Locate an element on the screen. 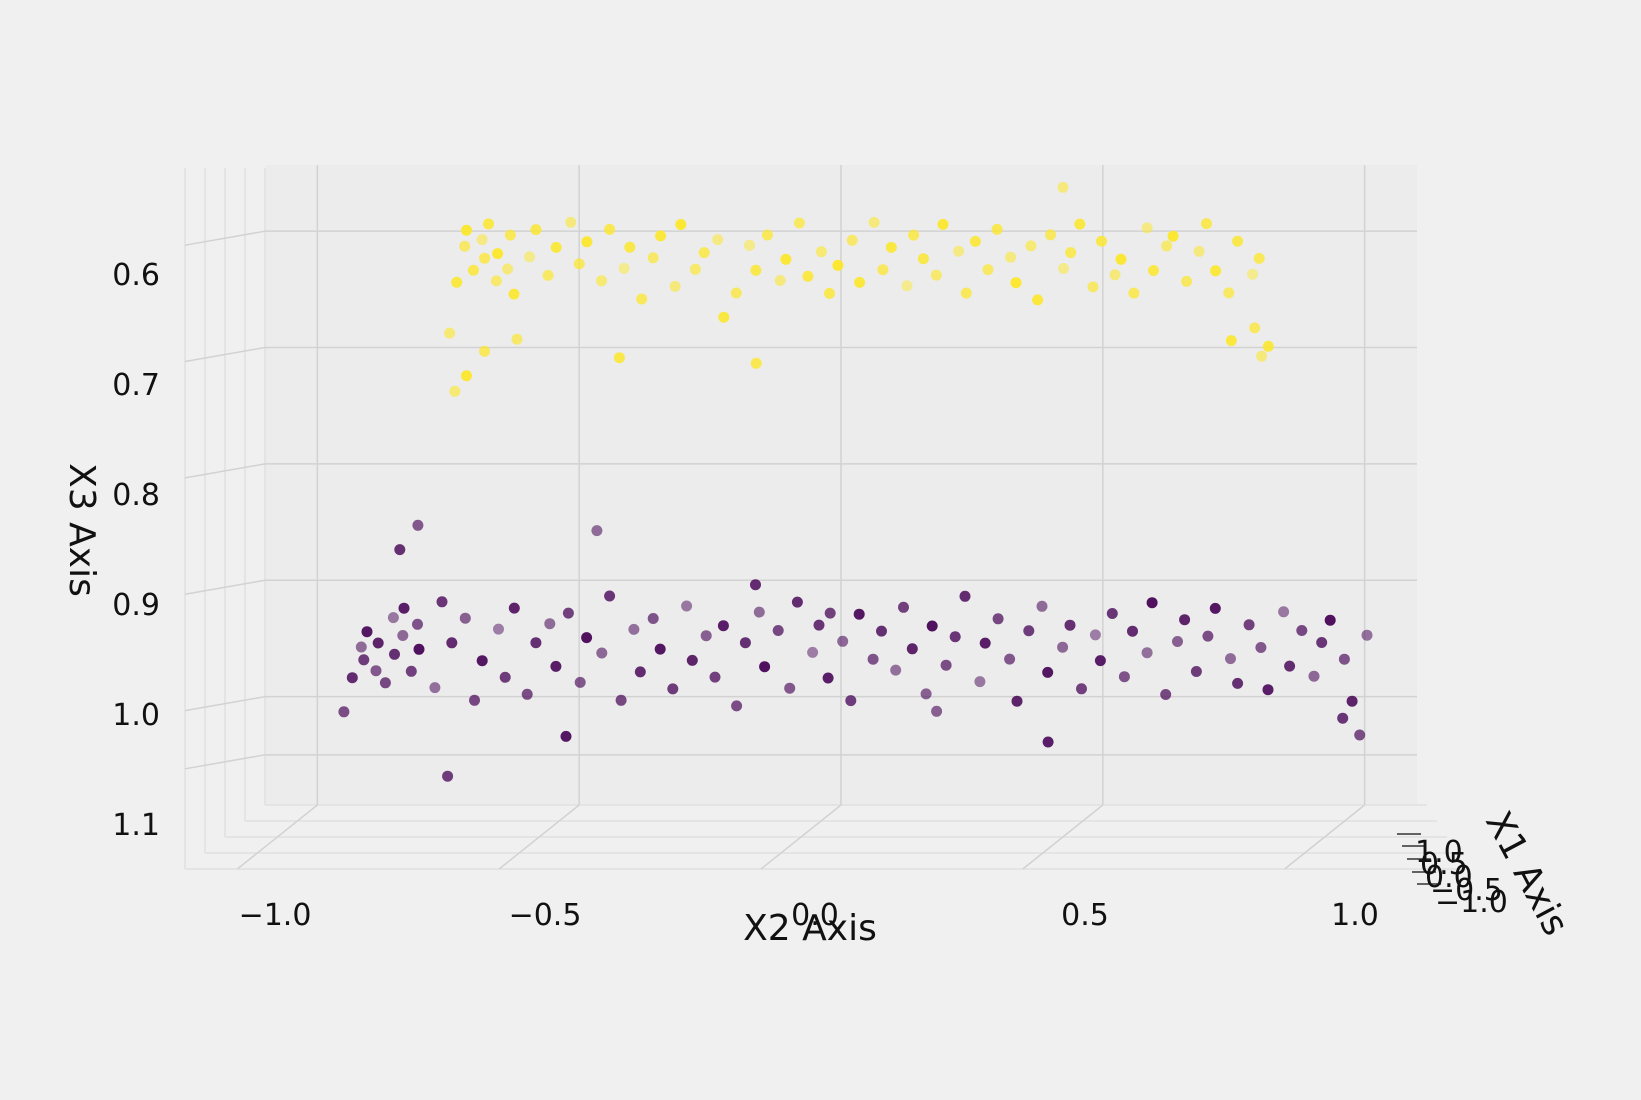  x3-tick-label: 1.1 is located at coordinates (136, 825).